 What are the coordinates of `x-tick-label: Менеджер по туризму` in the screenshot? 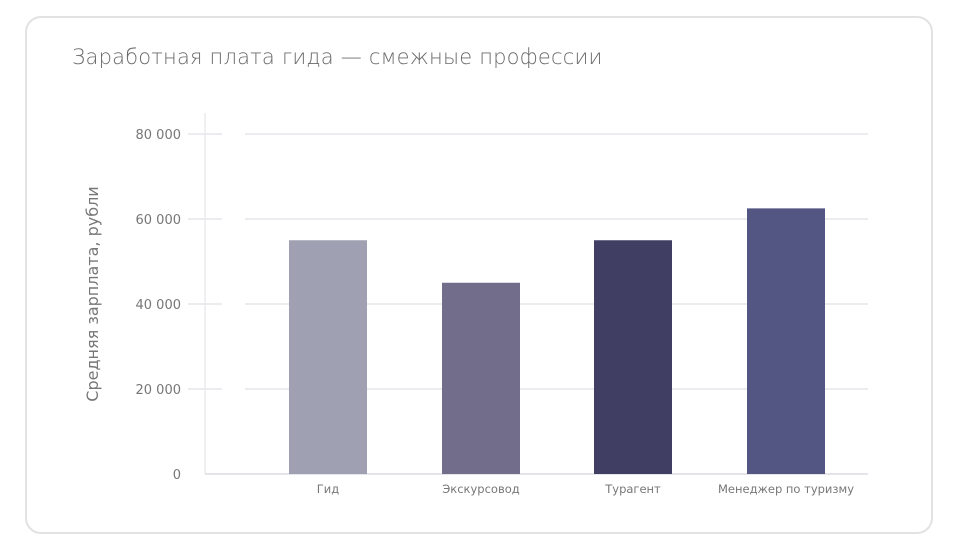 It's located at (786, 489).